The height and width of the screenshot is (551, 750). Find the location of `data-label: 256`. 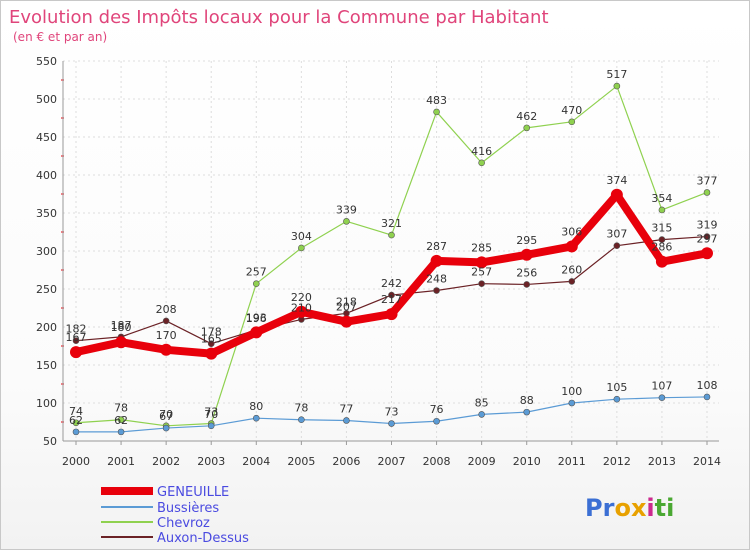

data-label: 256 is located at coordinates (526, 272).